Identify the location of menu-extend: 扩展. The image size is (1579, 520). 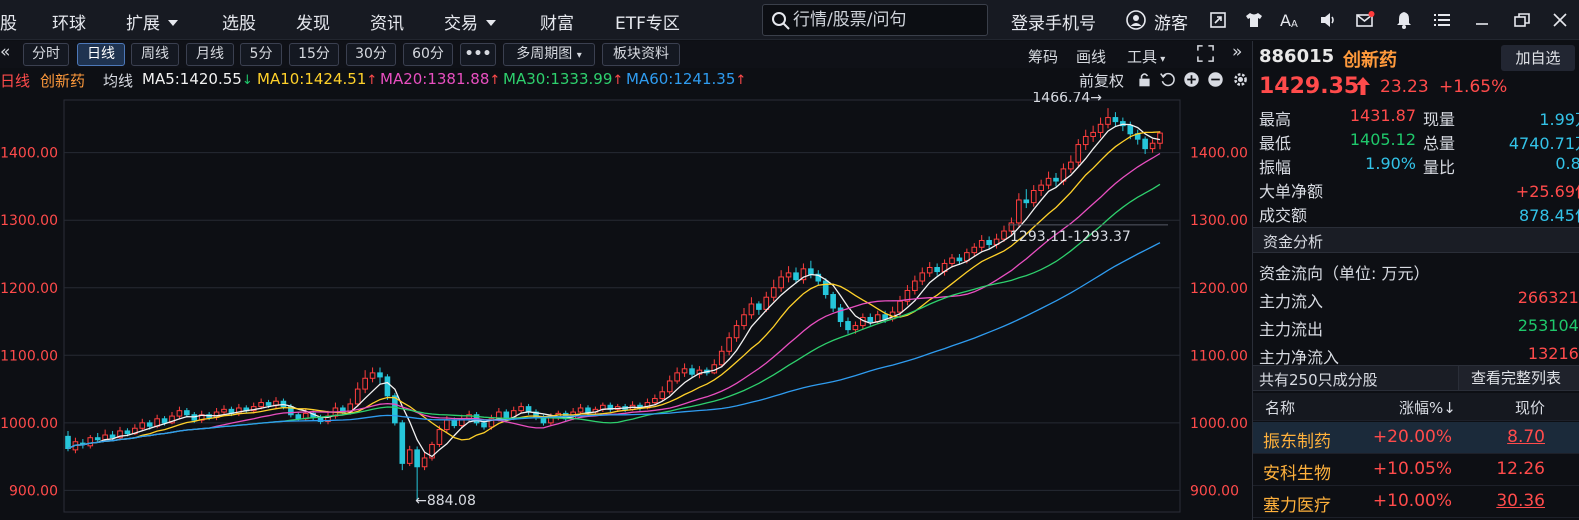
(152, 21).